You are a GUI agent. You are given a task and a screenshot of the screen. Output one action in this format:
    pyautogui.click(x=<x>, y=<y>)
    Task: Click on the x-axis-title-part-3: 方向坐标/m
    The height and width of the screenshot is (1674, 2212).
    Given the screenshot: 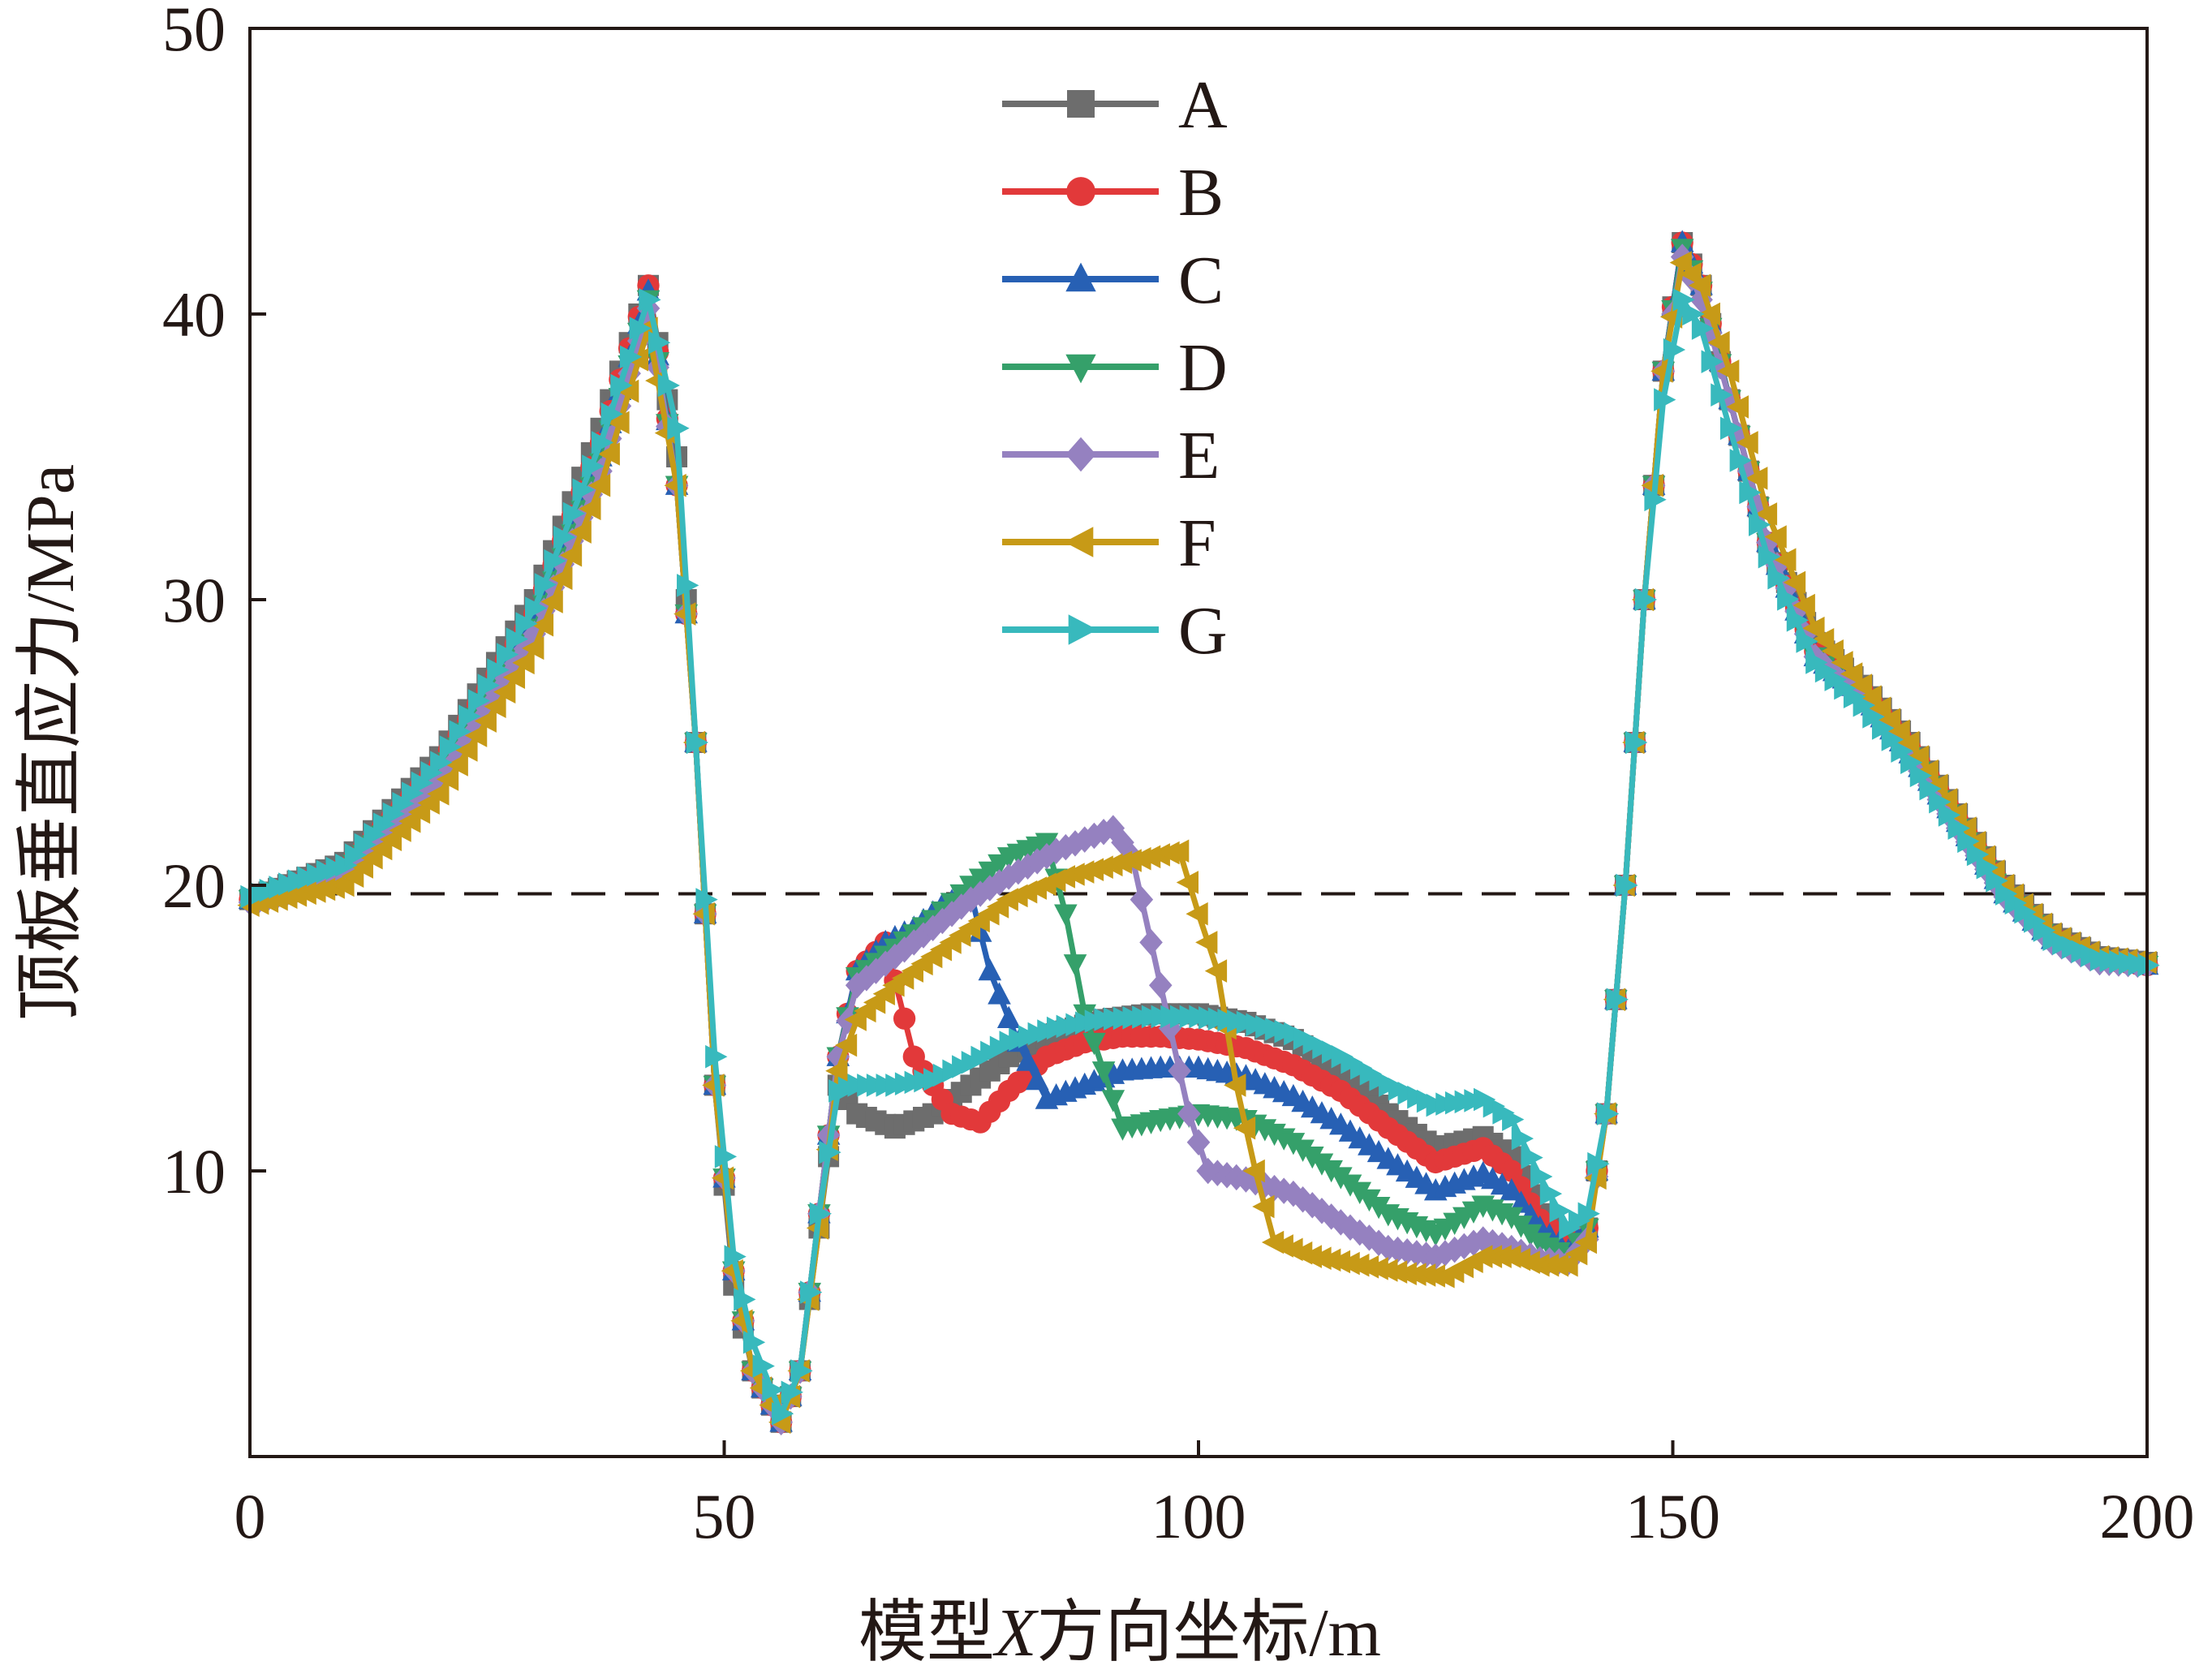 What is the action you would take?
    pyautogui.click(x=1208, y=1633)
    